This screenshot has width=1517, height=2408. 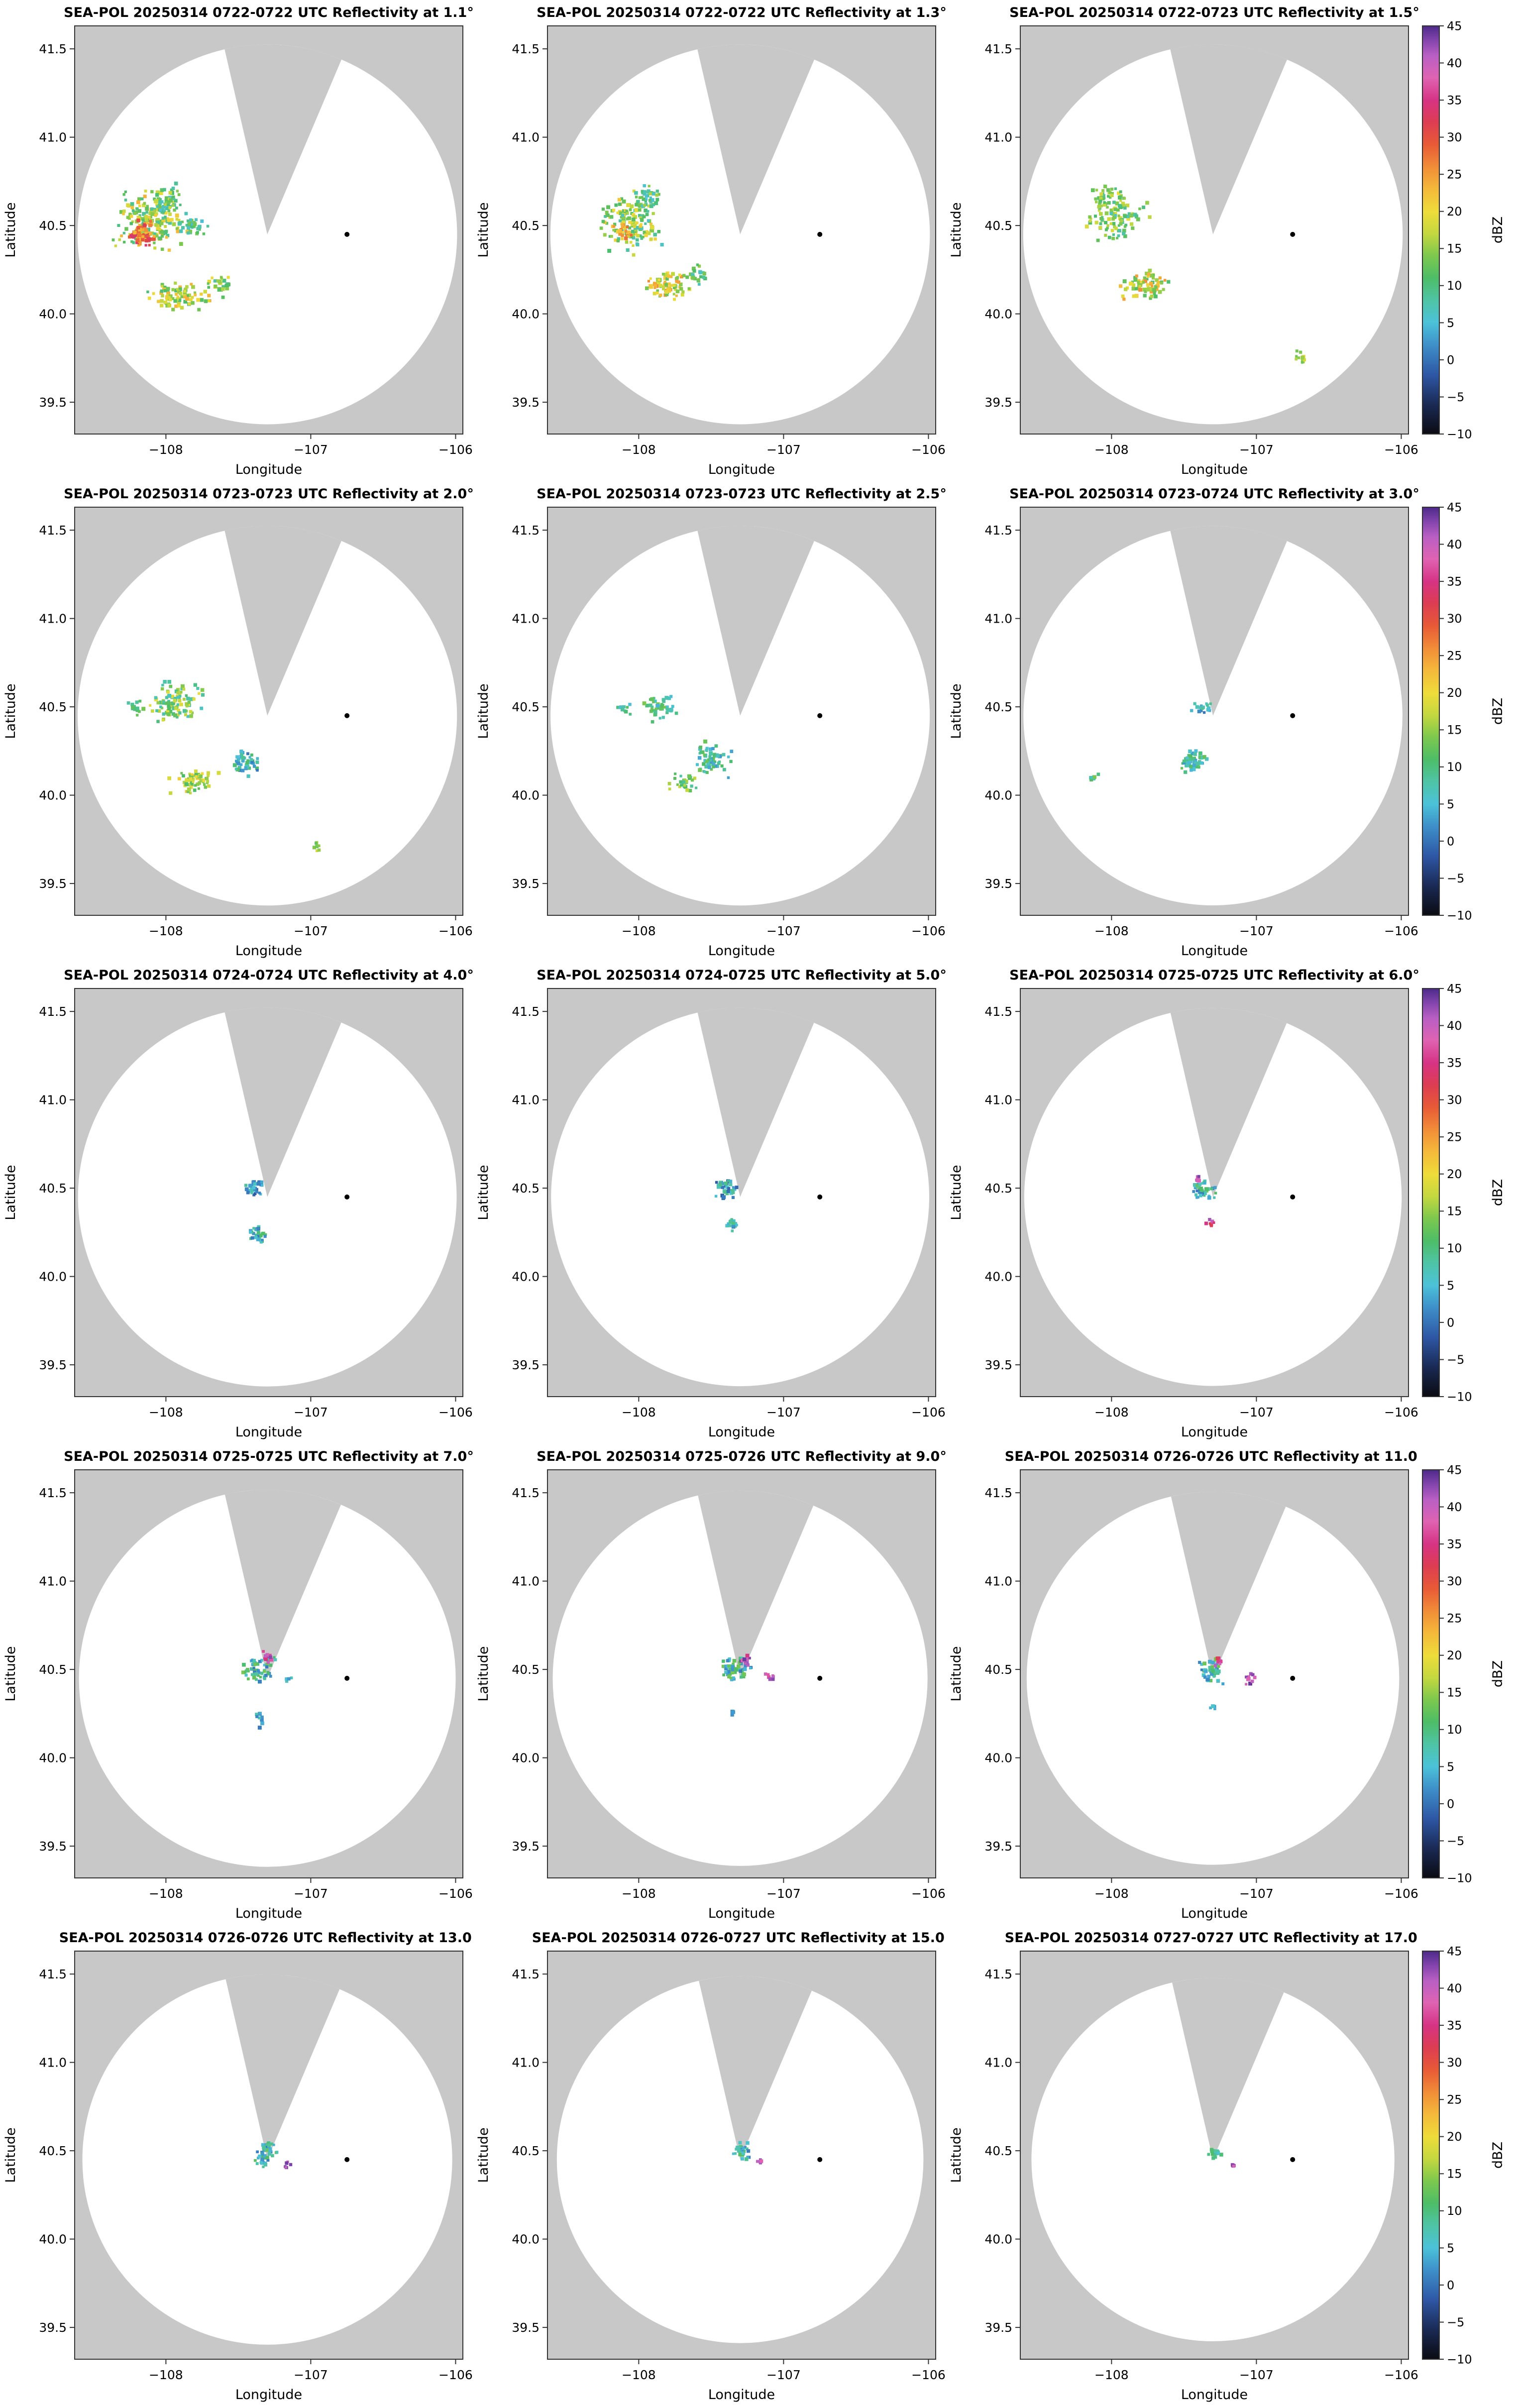 What do you see at coordinates (483, 2155) in the screenshot?
I see `y-axis-label: Latitude` at bounding box center [483, 2155].